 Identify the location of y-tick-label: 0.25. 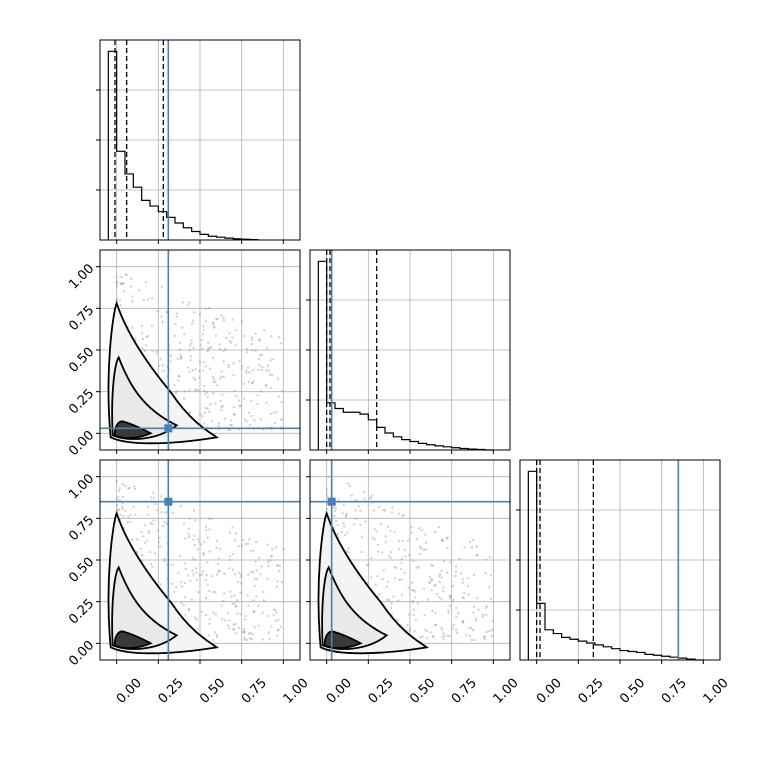
(81, 401).